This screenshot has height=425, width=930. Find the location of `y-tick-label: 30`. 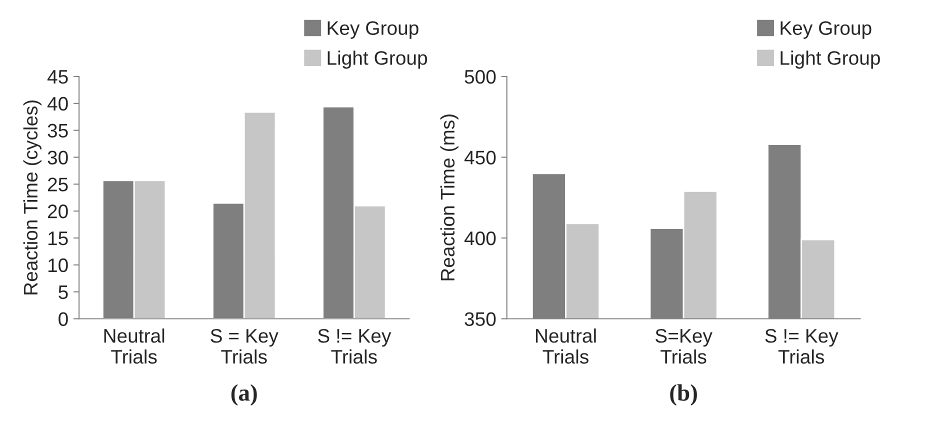

y-tick-label: 30 is located at coordinates (58, 157).